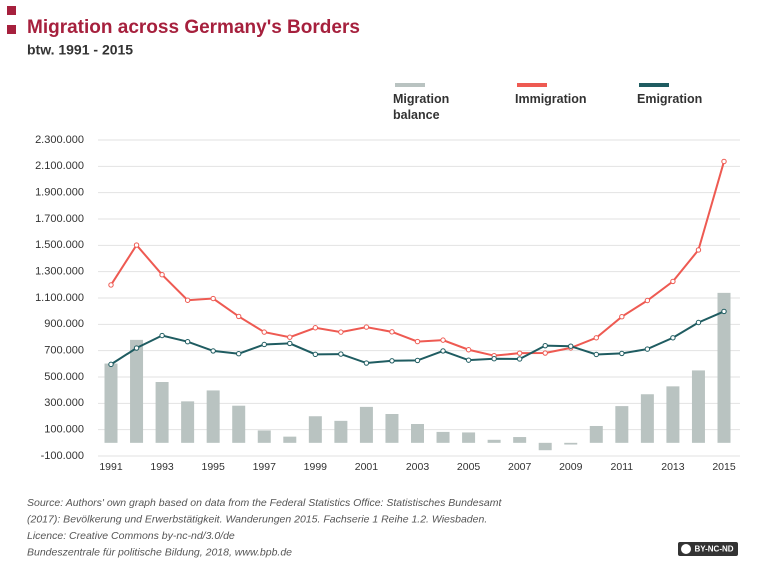 This screenshot has width=768, height=565. I want to click on license-badge-text: BY-NC-ND, so click(713, 549).